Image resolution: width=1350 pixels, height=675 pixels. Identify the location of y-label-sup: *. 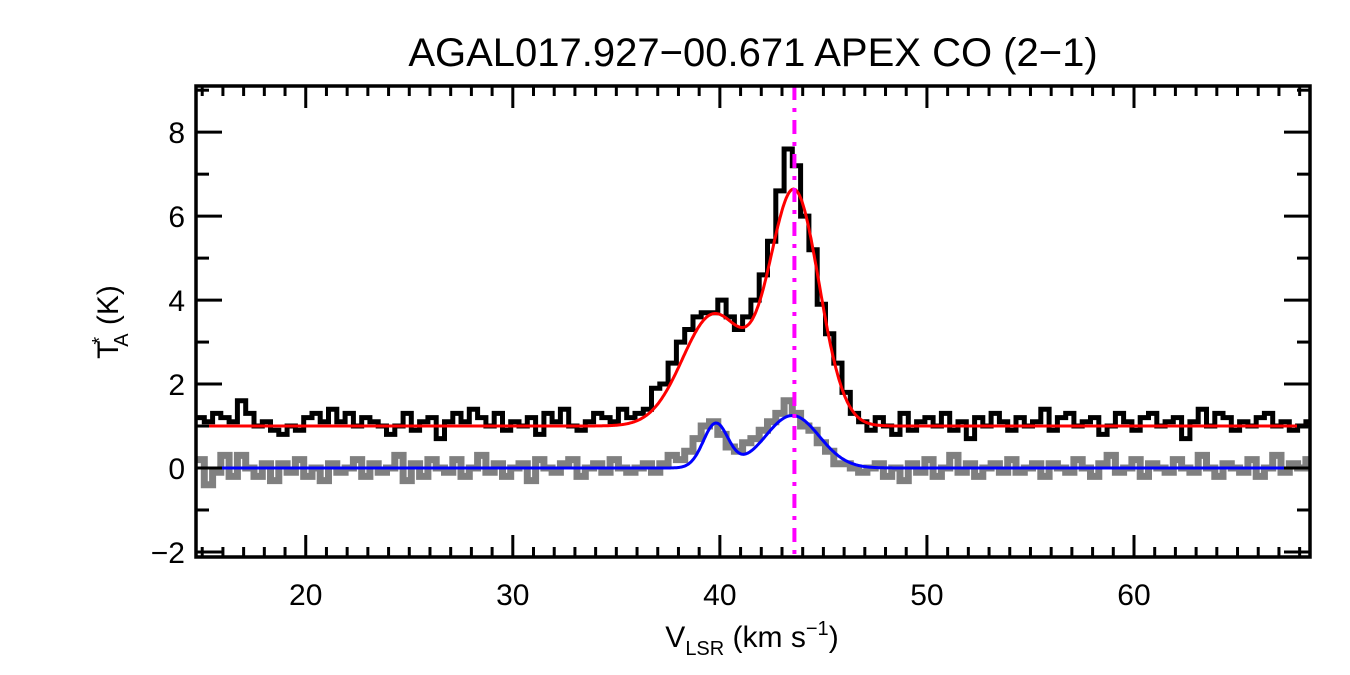
(100, 341).